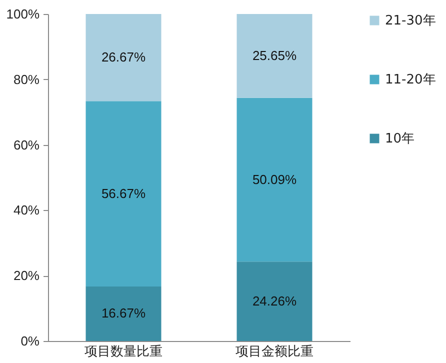 This screenshot has width=446, height=363. What do you see at coordinates (275, 352) in the screenshot?
I see `x-tick-label: 项目金额比重` at bounding box center [275, 352].